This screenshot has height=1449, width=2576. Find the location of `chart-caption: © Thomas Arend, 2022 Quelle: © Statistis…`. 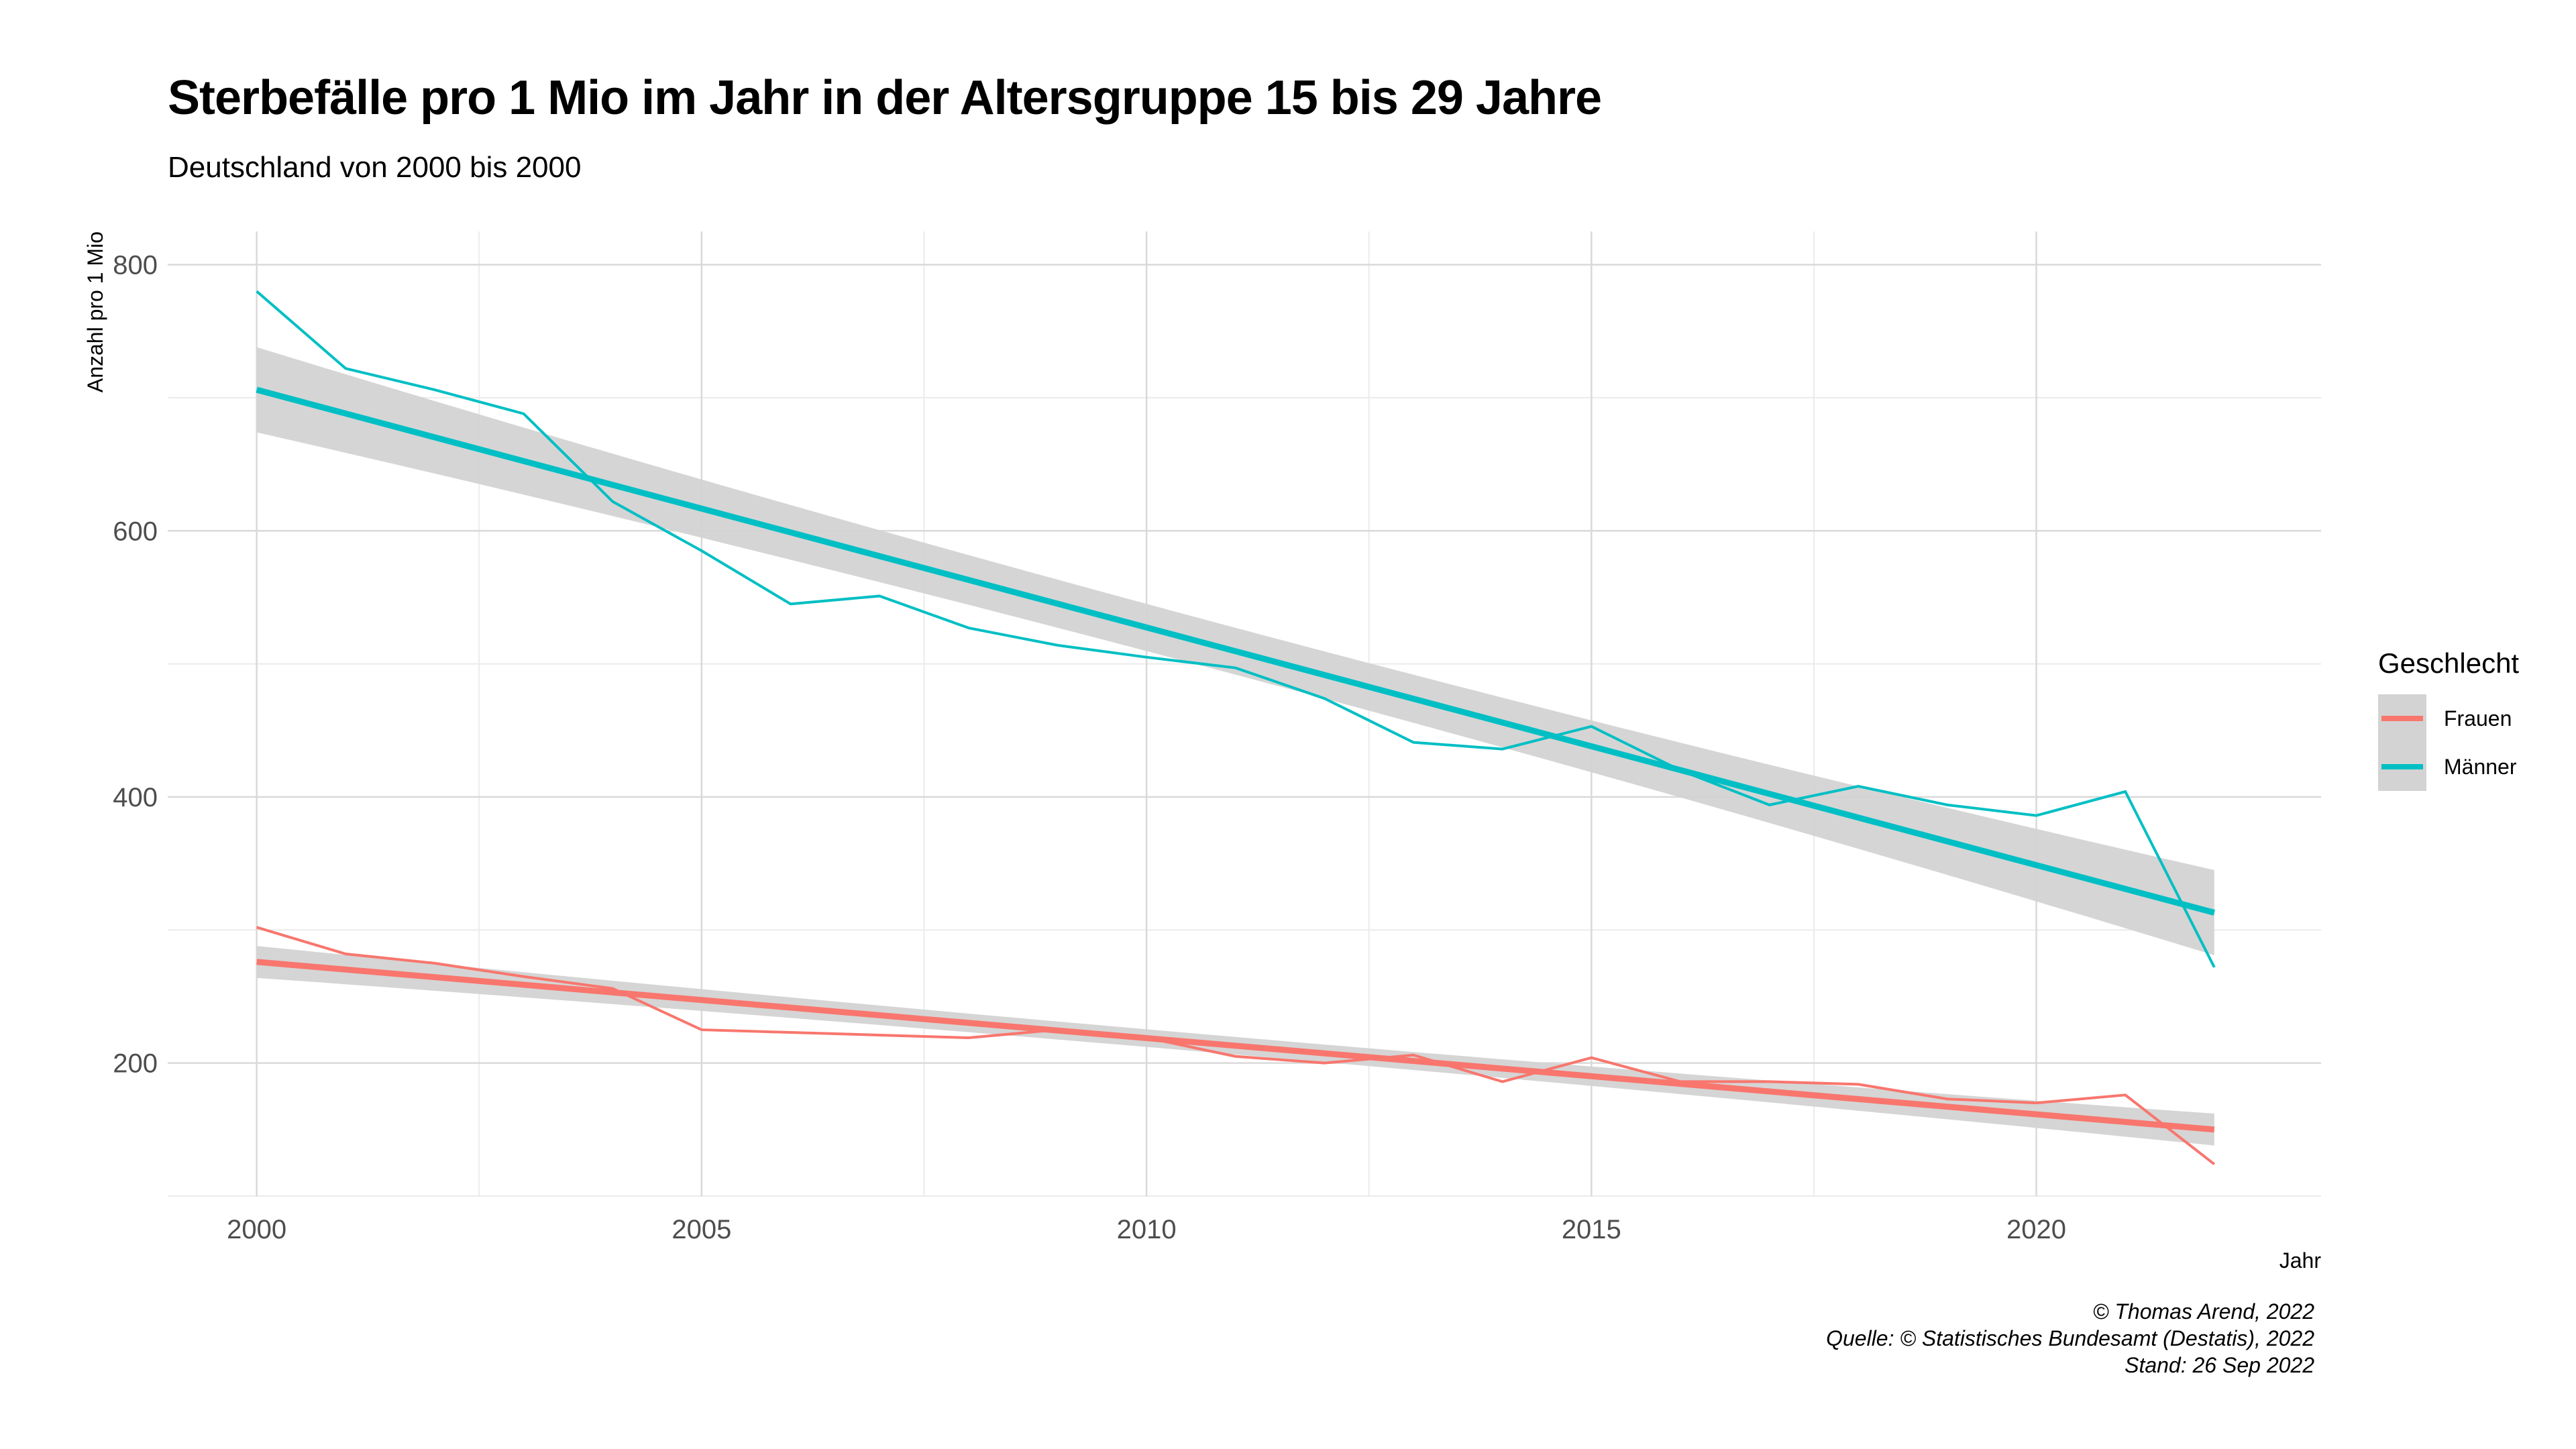

chart-caption: © Thomas Arend, 2022 Quelle: © Statistis… is located at coordinates (2070, 1338).